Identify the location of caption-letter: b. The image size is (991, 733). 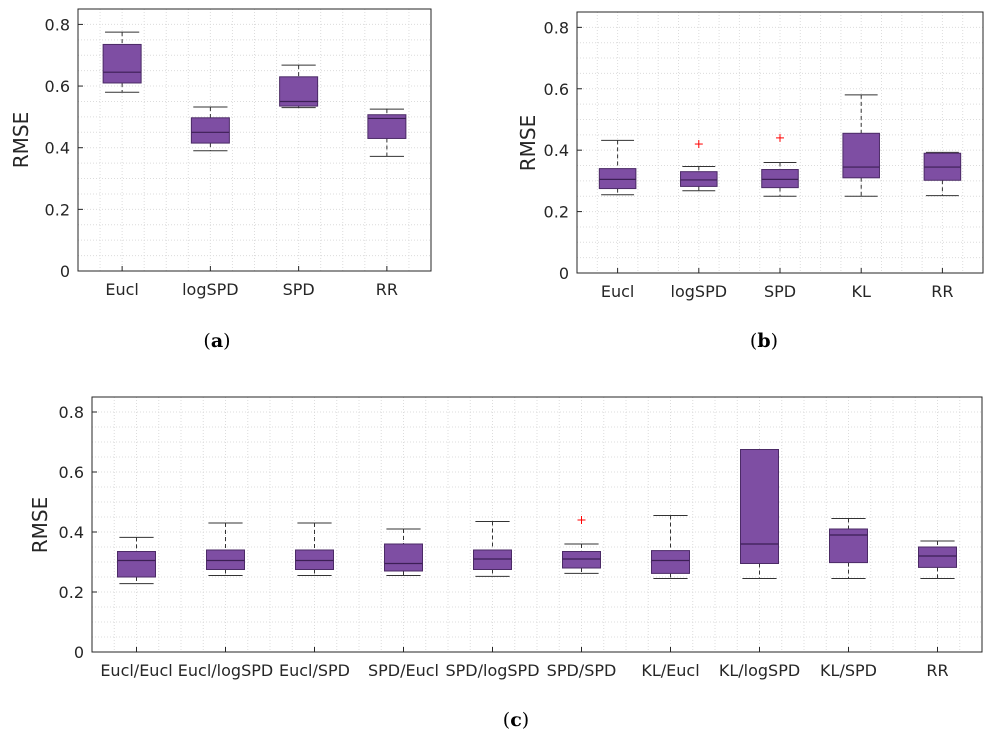
(763, 341).